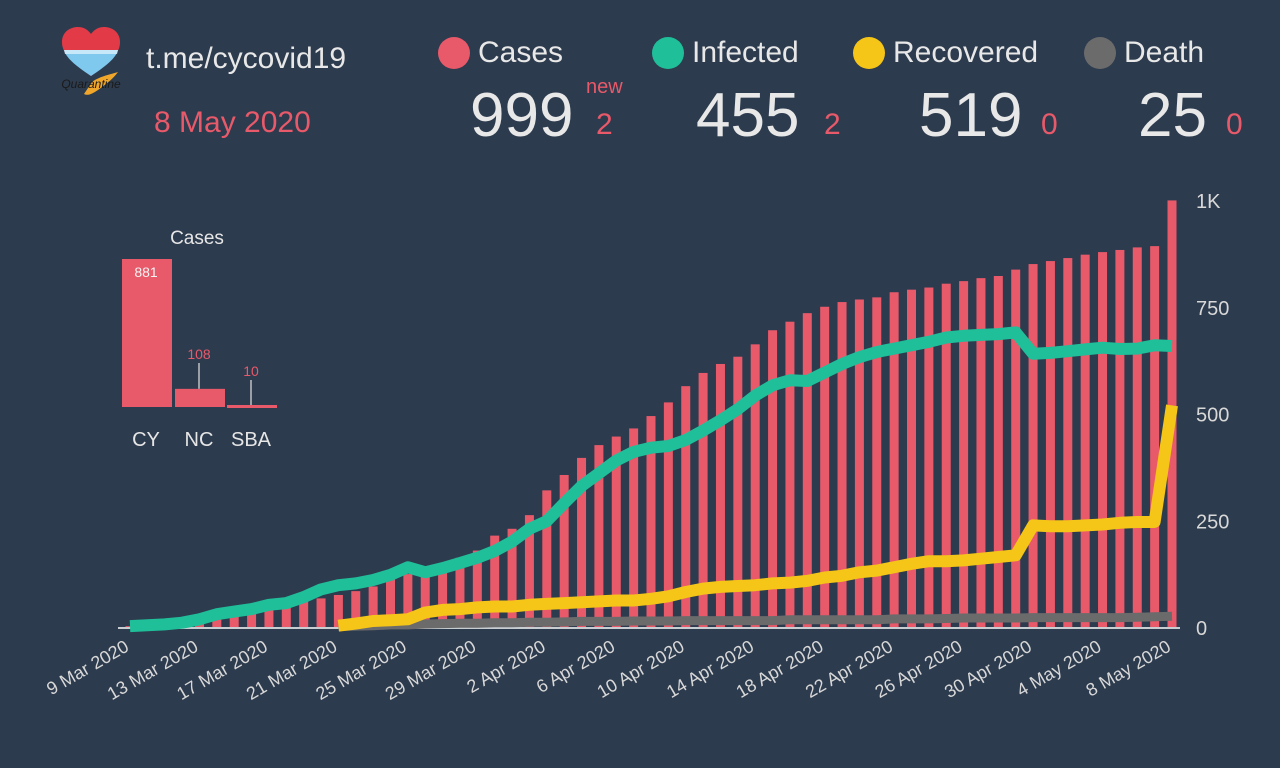 This screenshot has width=1280, height=768. What do you see at coordinates (869, 53) in the screenshot?
I see `recovered-legend-dot-icon` at bounding box center [869, 53].